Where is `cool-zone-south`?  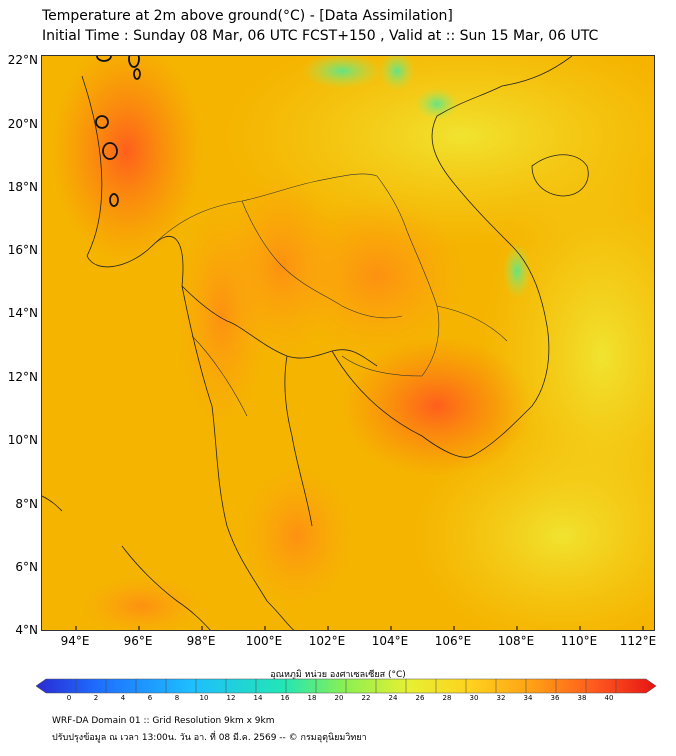 cool-zone-south is located at coordinates (533, 528).